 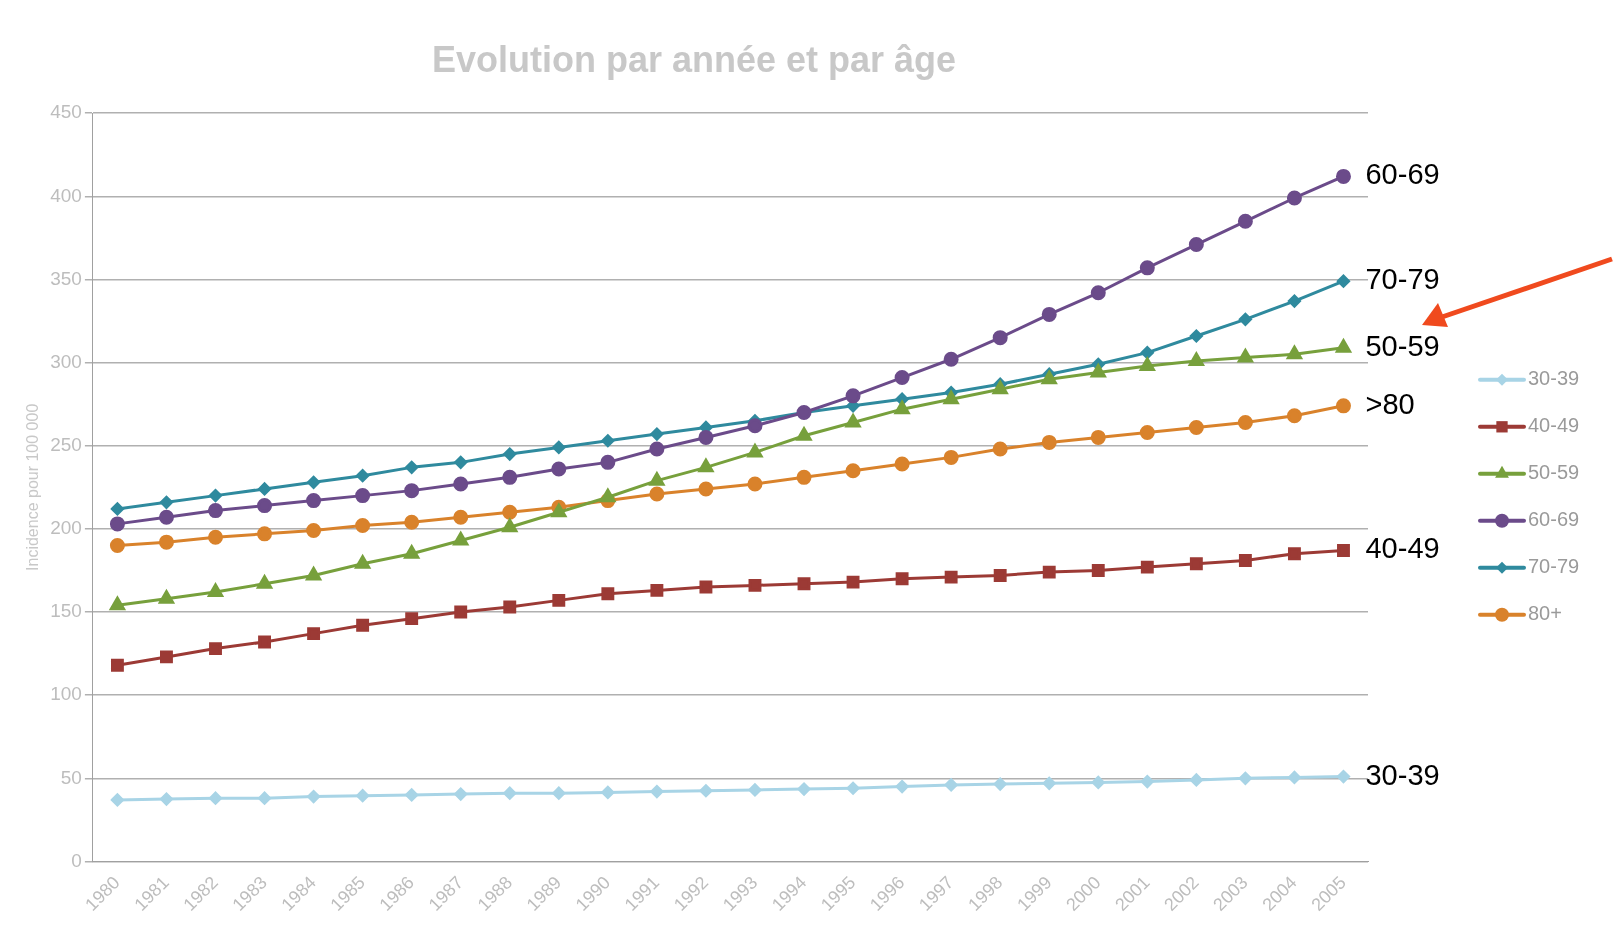 I want to click on legend-label: 60-69, so click(x=1554, y=519).